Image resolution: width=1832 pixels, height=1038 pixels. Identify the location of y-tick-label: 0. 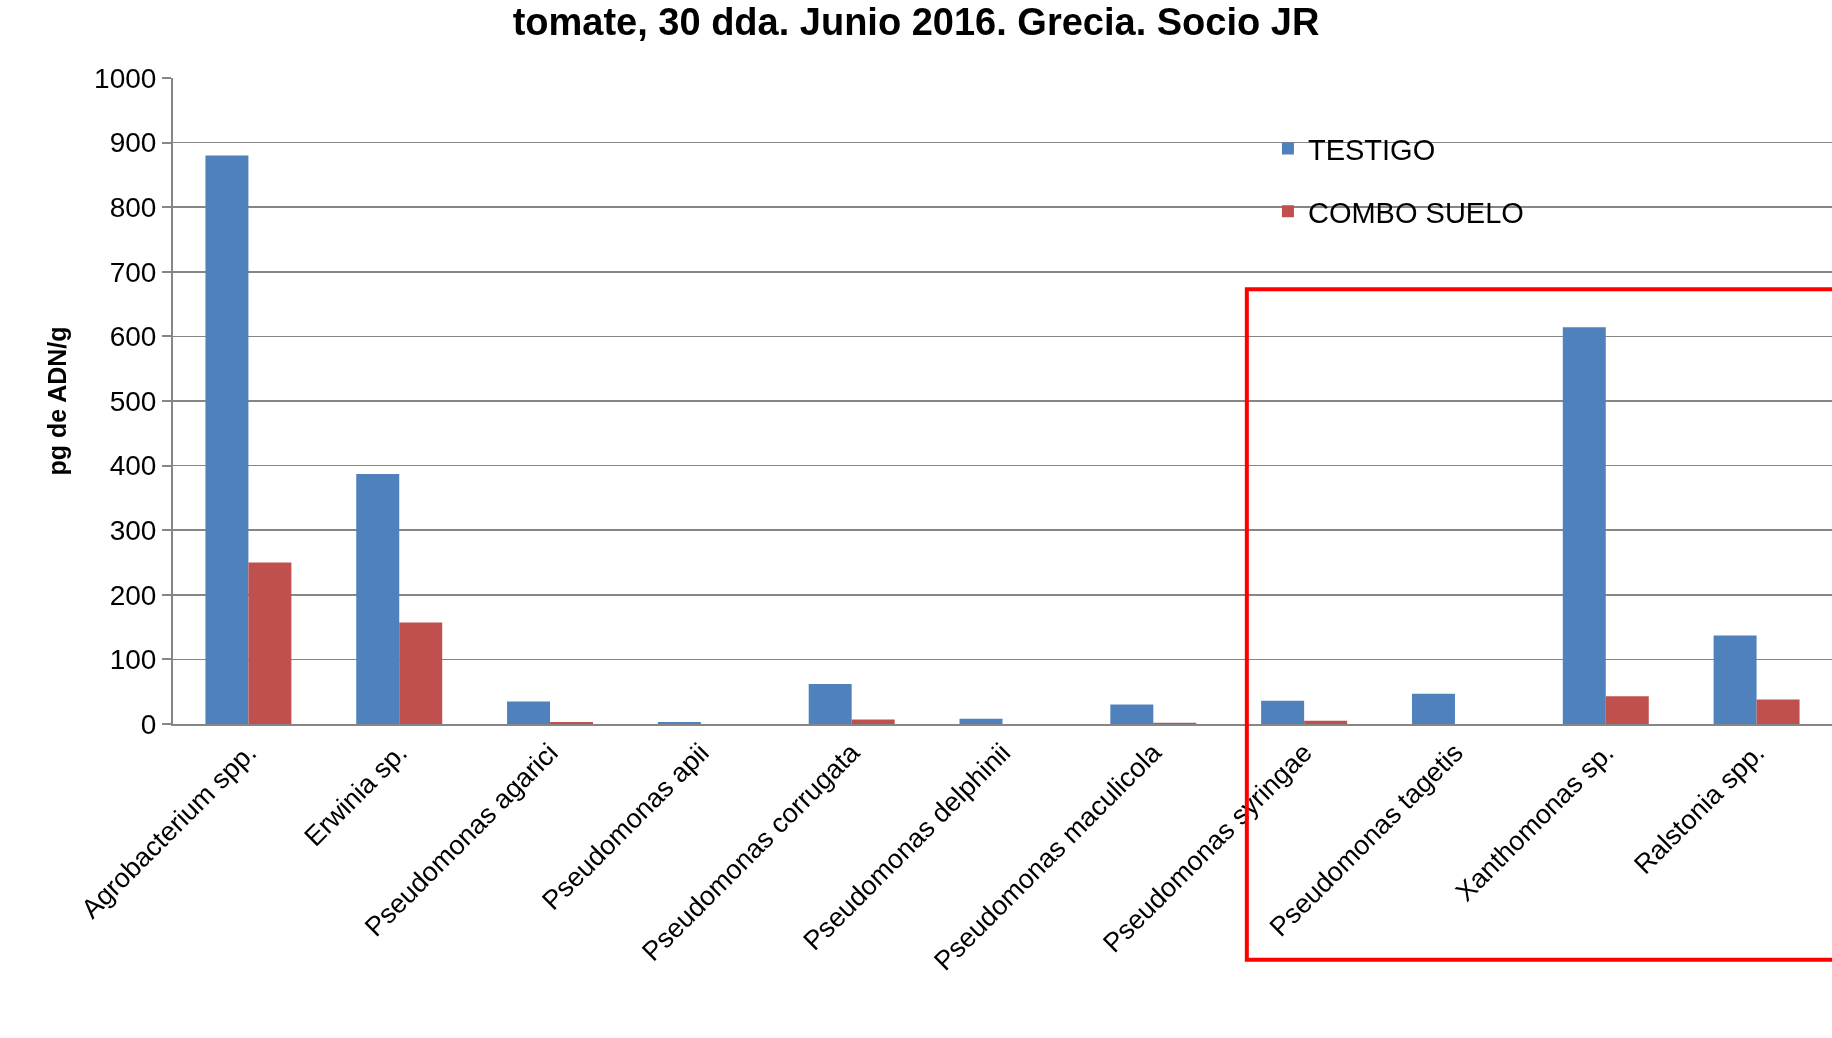
(148, 724).